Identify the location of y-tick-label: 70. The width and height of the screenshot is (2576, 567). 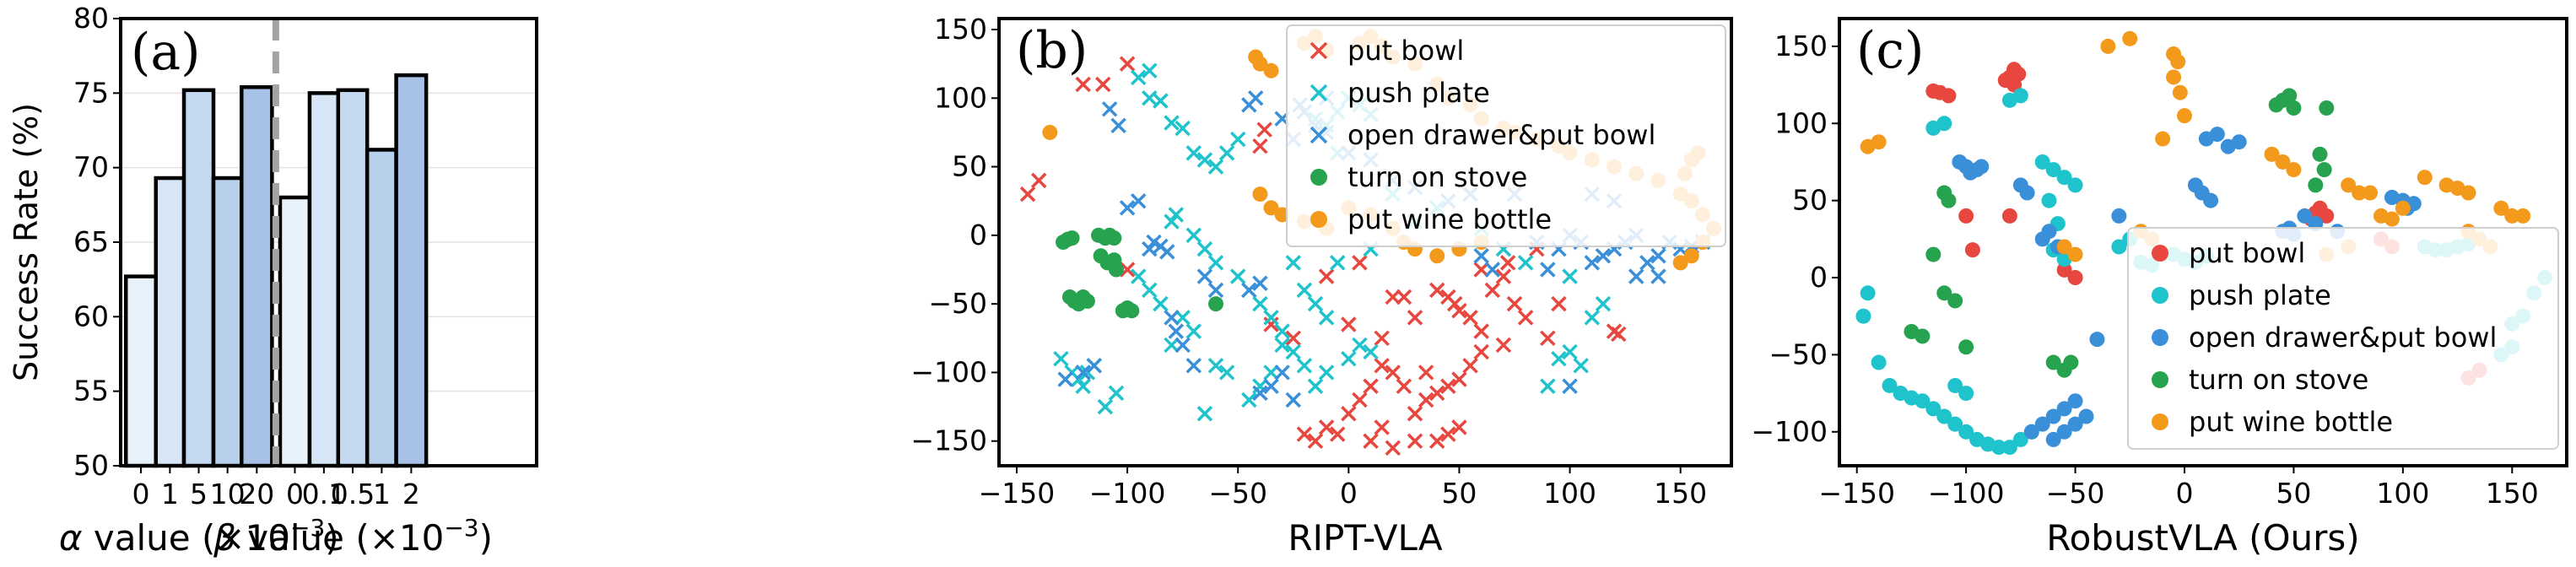
(91, 167).